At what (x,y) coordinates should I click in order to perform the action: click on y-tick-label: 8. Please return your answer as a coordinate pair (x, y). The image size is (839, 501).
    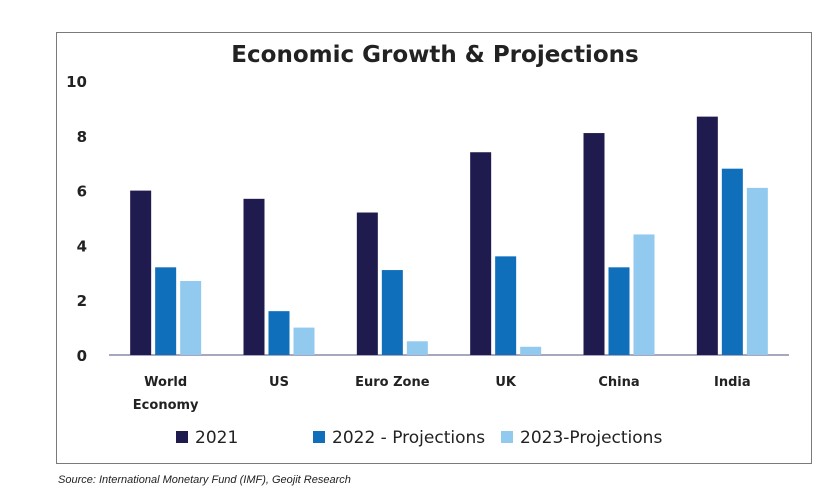
    Looking at the image, I should click on (82, 137).